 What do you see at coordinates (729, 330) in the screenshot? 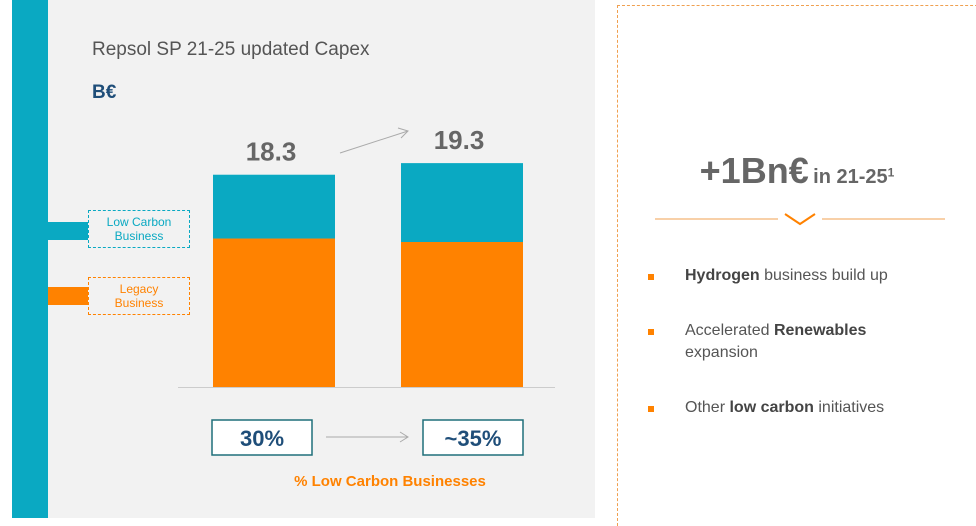
I see `bullet-text: Accelerated` at bounding box center [729, 330].